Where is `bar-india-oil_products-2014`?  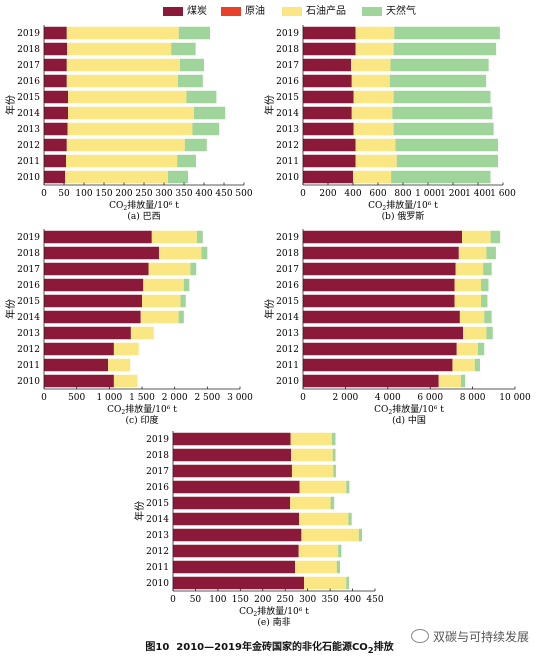 bar-india-oil_products-2014 is located at coordinates (159, 317).